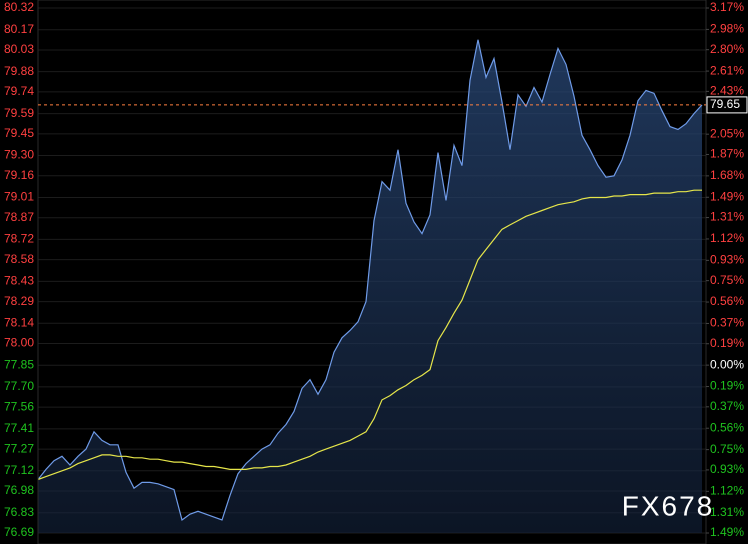 The height and width of the screenshot is (544, 748). What do you see at coordinates (19, 91) in the screenshot?
I see `y-tick-label: 79.74` at bounding box center [19, 91].